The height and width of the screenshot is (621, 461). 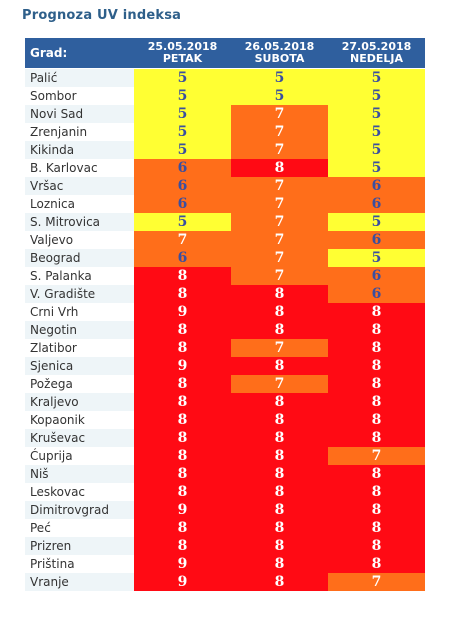 I want to click on table-row: Zrenjanin 5 7 5, so click(x=225, y=132).